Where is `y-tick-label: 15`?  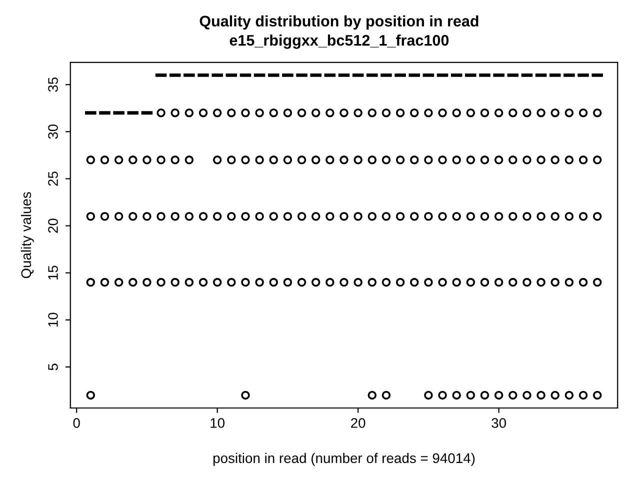 y-tick-label: 15 is located at coordinates (53, 273).